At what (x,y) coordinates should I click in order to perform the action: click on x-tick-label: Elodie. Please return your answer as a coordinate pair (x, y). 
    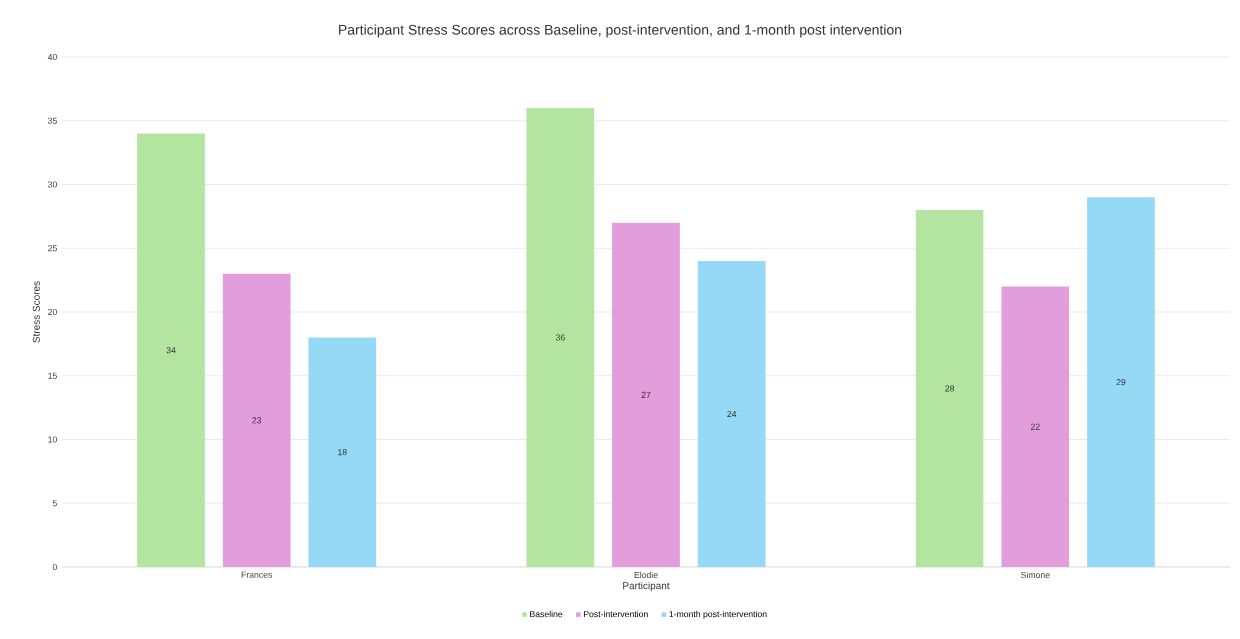
    Looking at the image, I should click on (646, 575).